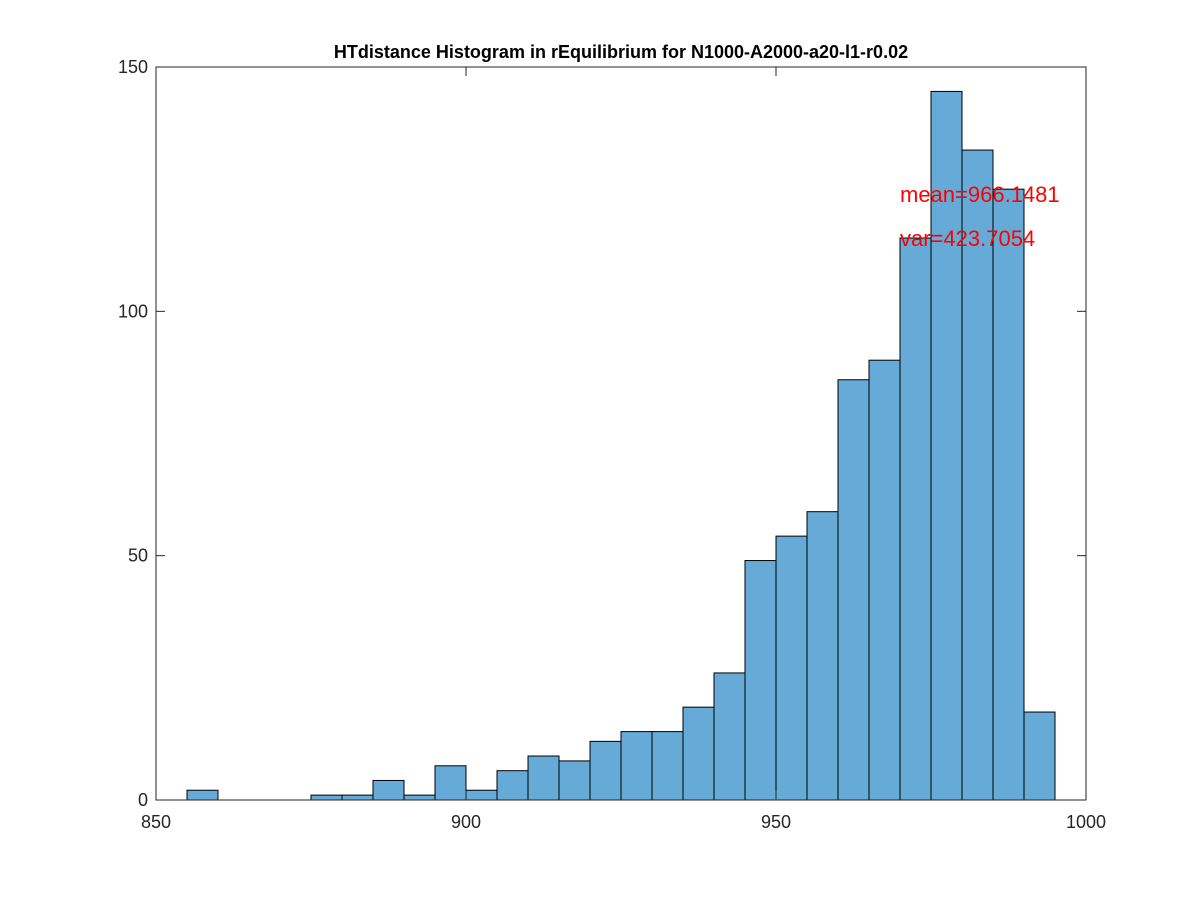 Image resolution: width=1200 pixels, height=900 pixels. What do you see at coordinates (967, 238) in the screenshot?
I see `annotation-1: var=423.7054` at bounding box center [967, 238].